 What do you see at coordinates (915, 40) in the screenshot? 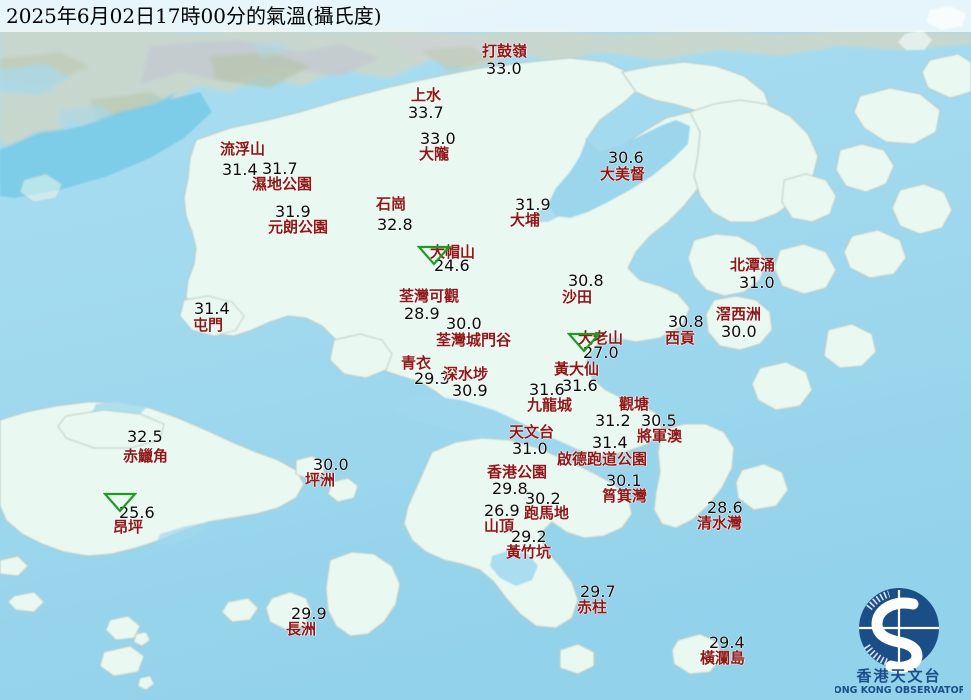
I see `ne-cloud-b` at bounding box center [915, 40].